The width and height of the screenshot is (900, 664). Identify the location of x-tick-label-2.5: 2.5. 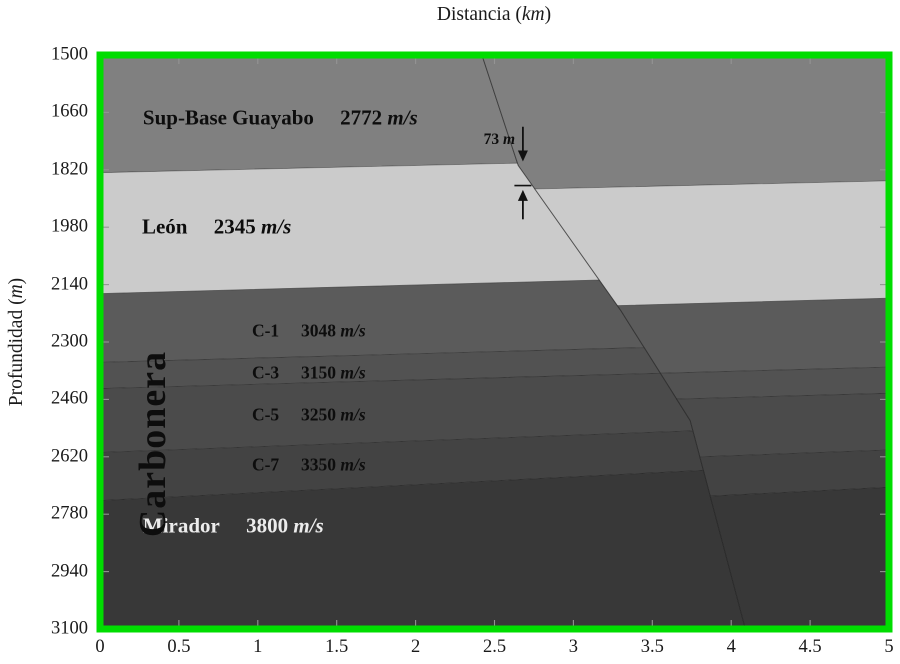
(494, 647).